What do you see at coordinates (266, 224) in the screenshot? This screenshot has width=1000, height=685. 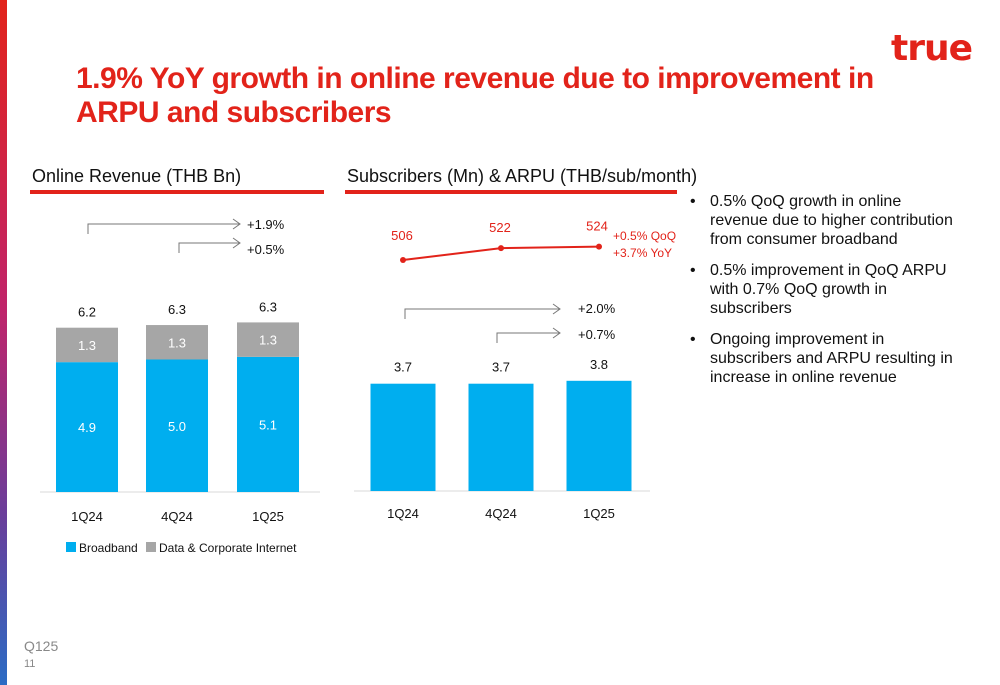 I see `yoy-growth-annotation: +1.9%` at bounding box center [266, 224].